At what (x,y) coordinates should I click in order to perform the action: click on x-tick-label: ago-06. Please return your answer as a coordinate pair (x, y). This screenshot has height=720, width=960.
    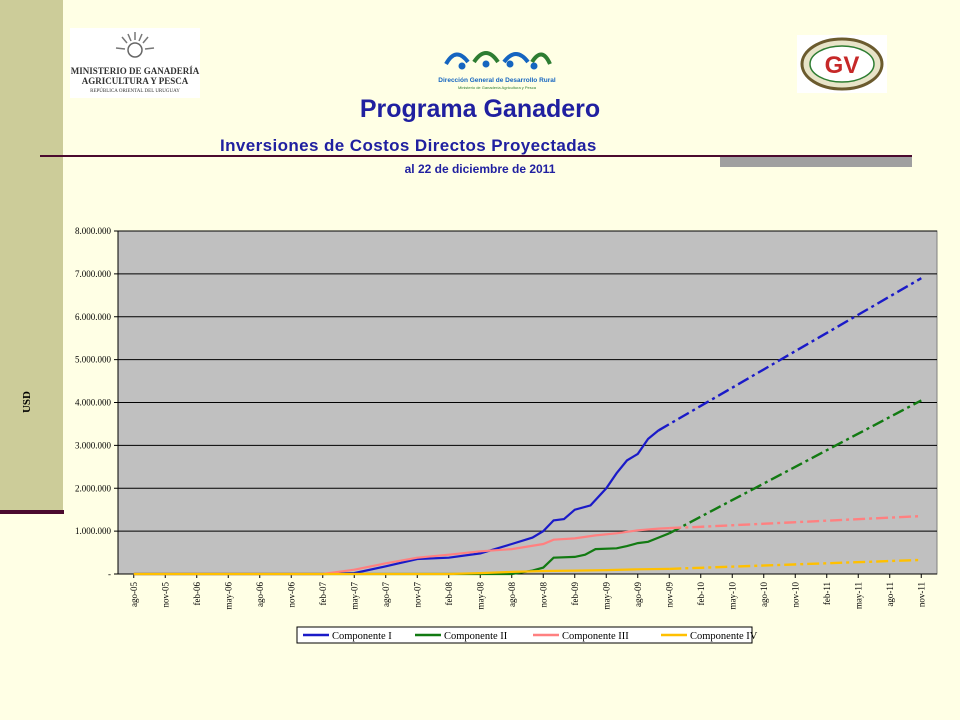
    Looking at the image, I should click on (260, 594).